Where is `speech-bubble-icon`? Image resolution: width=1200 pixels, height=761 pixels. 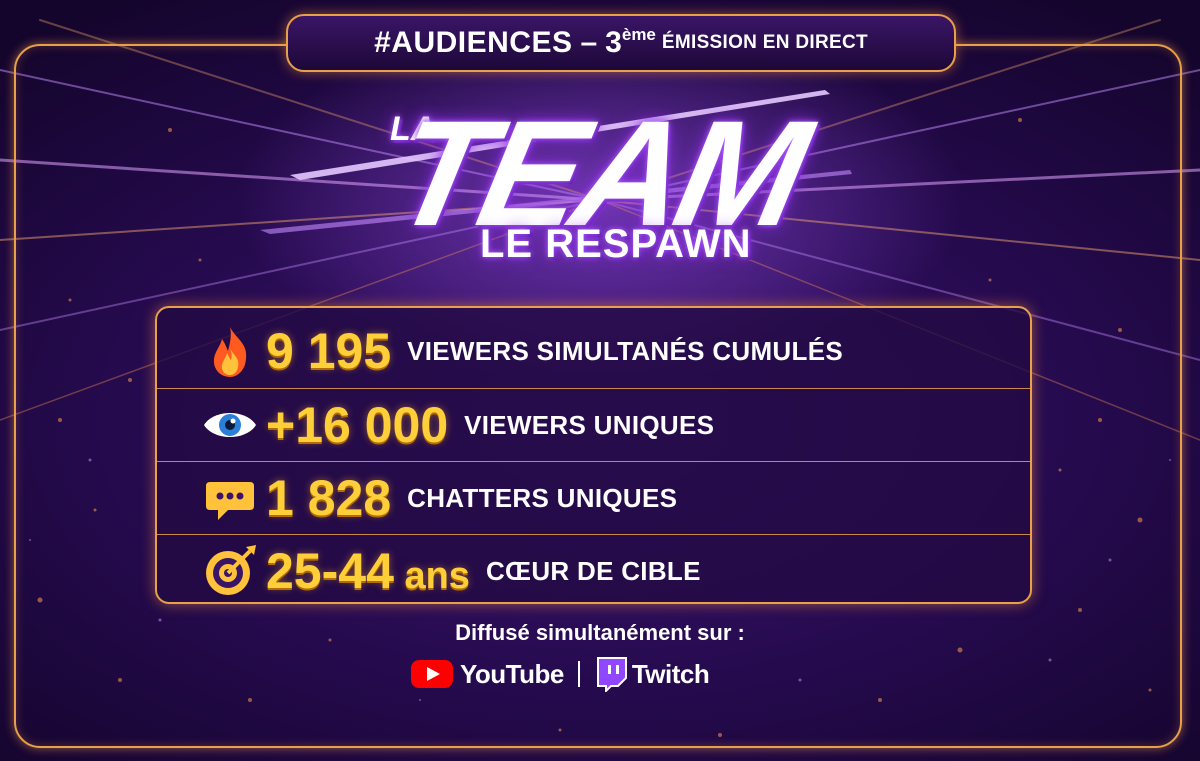
speech-bubble-icon is located at coordinates (230, 501).